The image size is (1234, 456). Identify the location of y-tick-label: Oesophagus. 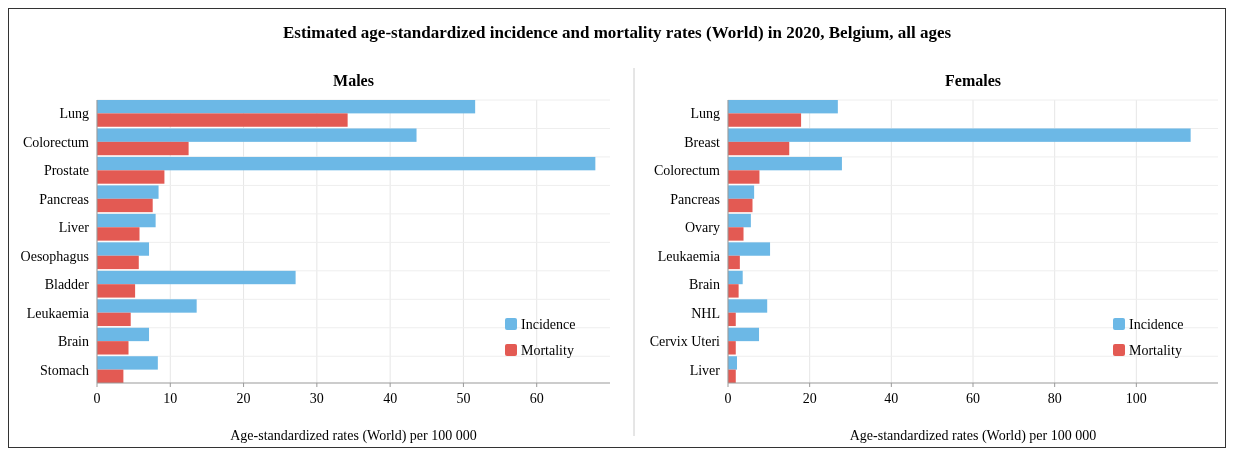
(54, 256).